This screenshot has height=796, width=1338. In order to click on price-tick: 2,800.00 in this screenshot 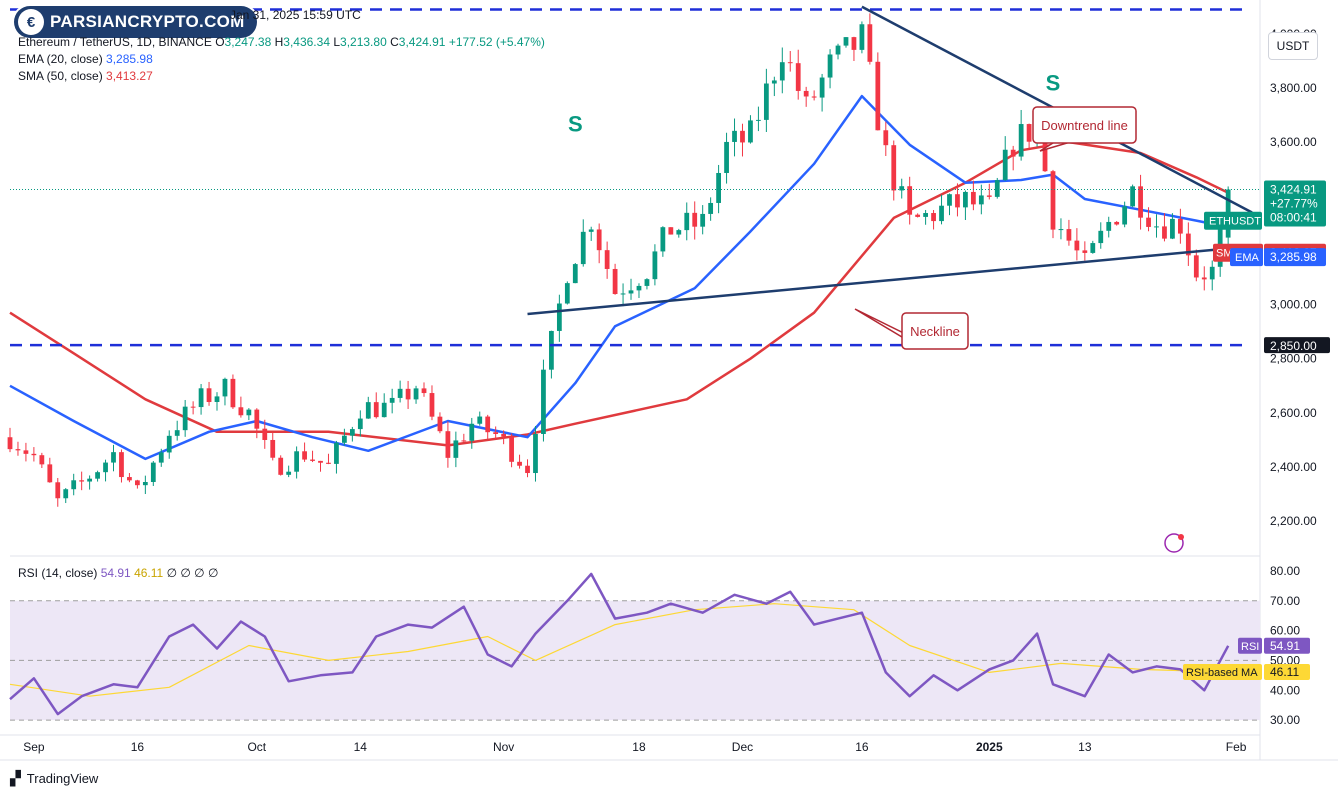, I will do `click(1293, 359)`.